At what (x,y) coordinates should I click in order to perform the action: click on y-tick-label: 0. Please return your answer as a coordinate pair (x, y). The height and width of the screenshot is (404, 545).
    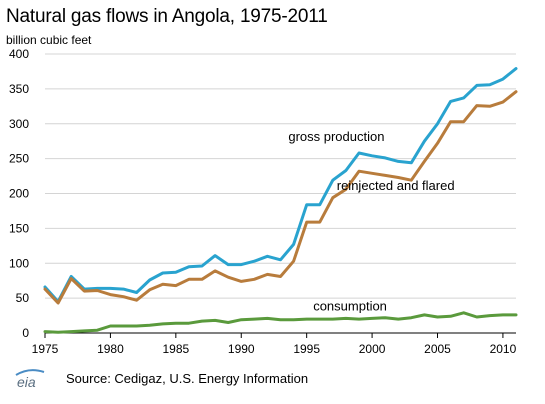
    Looking at the image, I should click on (25, 333).